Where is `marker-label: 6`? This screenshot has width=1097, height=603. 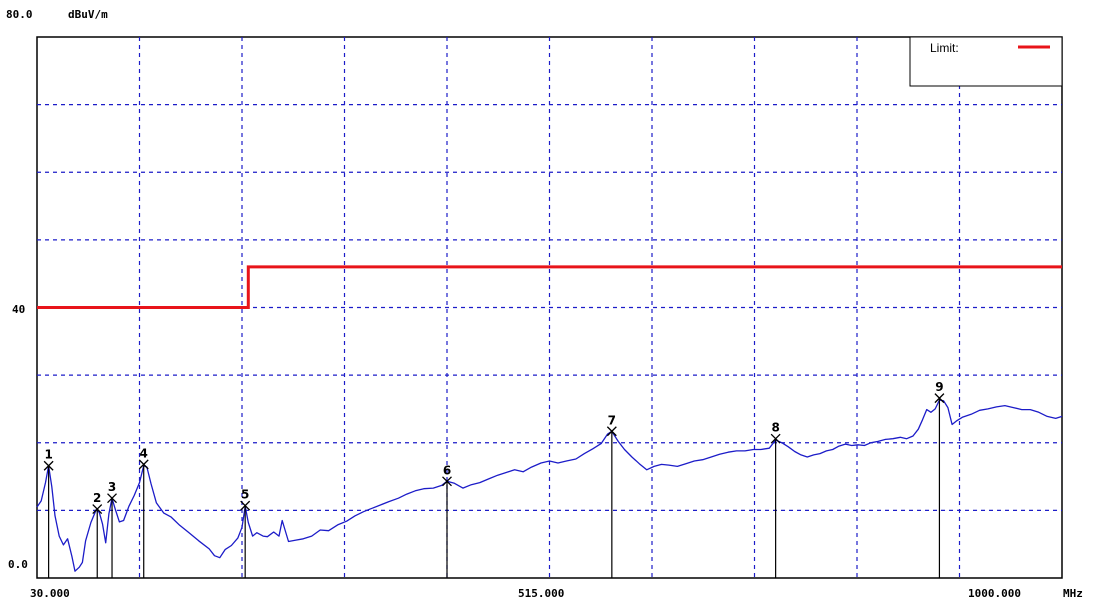
marker-label: 6 is located at coordinates (447, 470).